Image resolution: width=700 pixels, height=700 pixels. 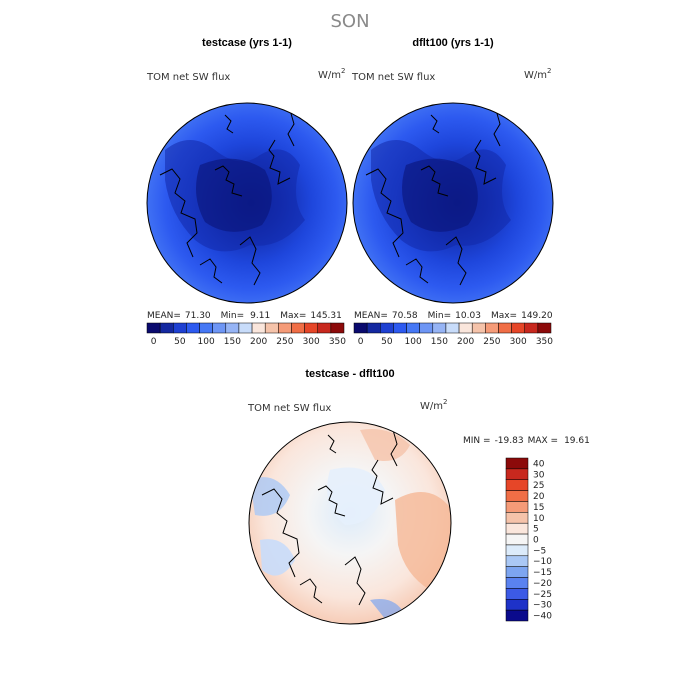 I want to click on stats-testcase: MEAN= 71.30 Min= 9.11 Max= 145.31, so click(x=244, y=316).